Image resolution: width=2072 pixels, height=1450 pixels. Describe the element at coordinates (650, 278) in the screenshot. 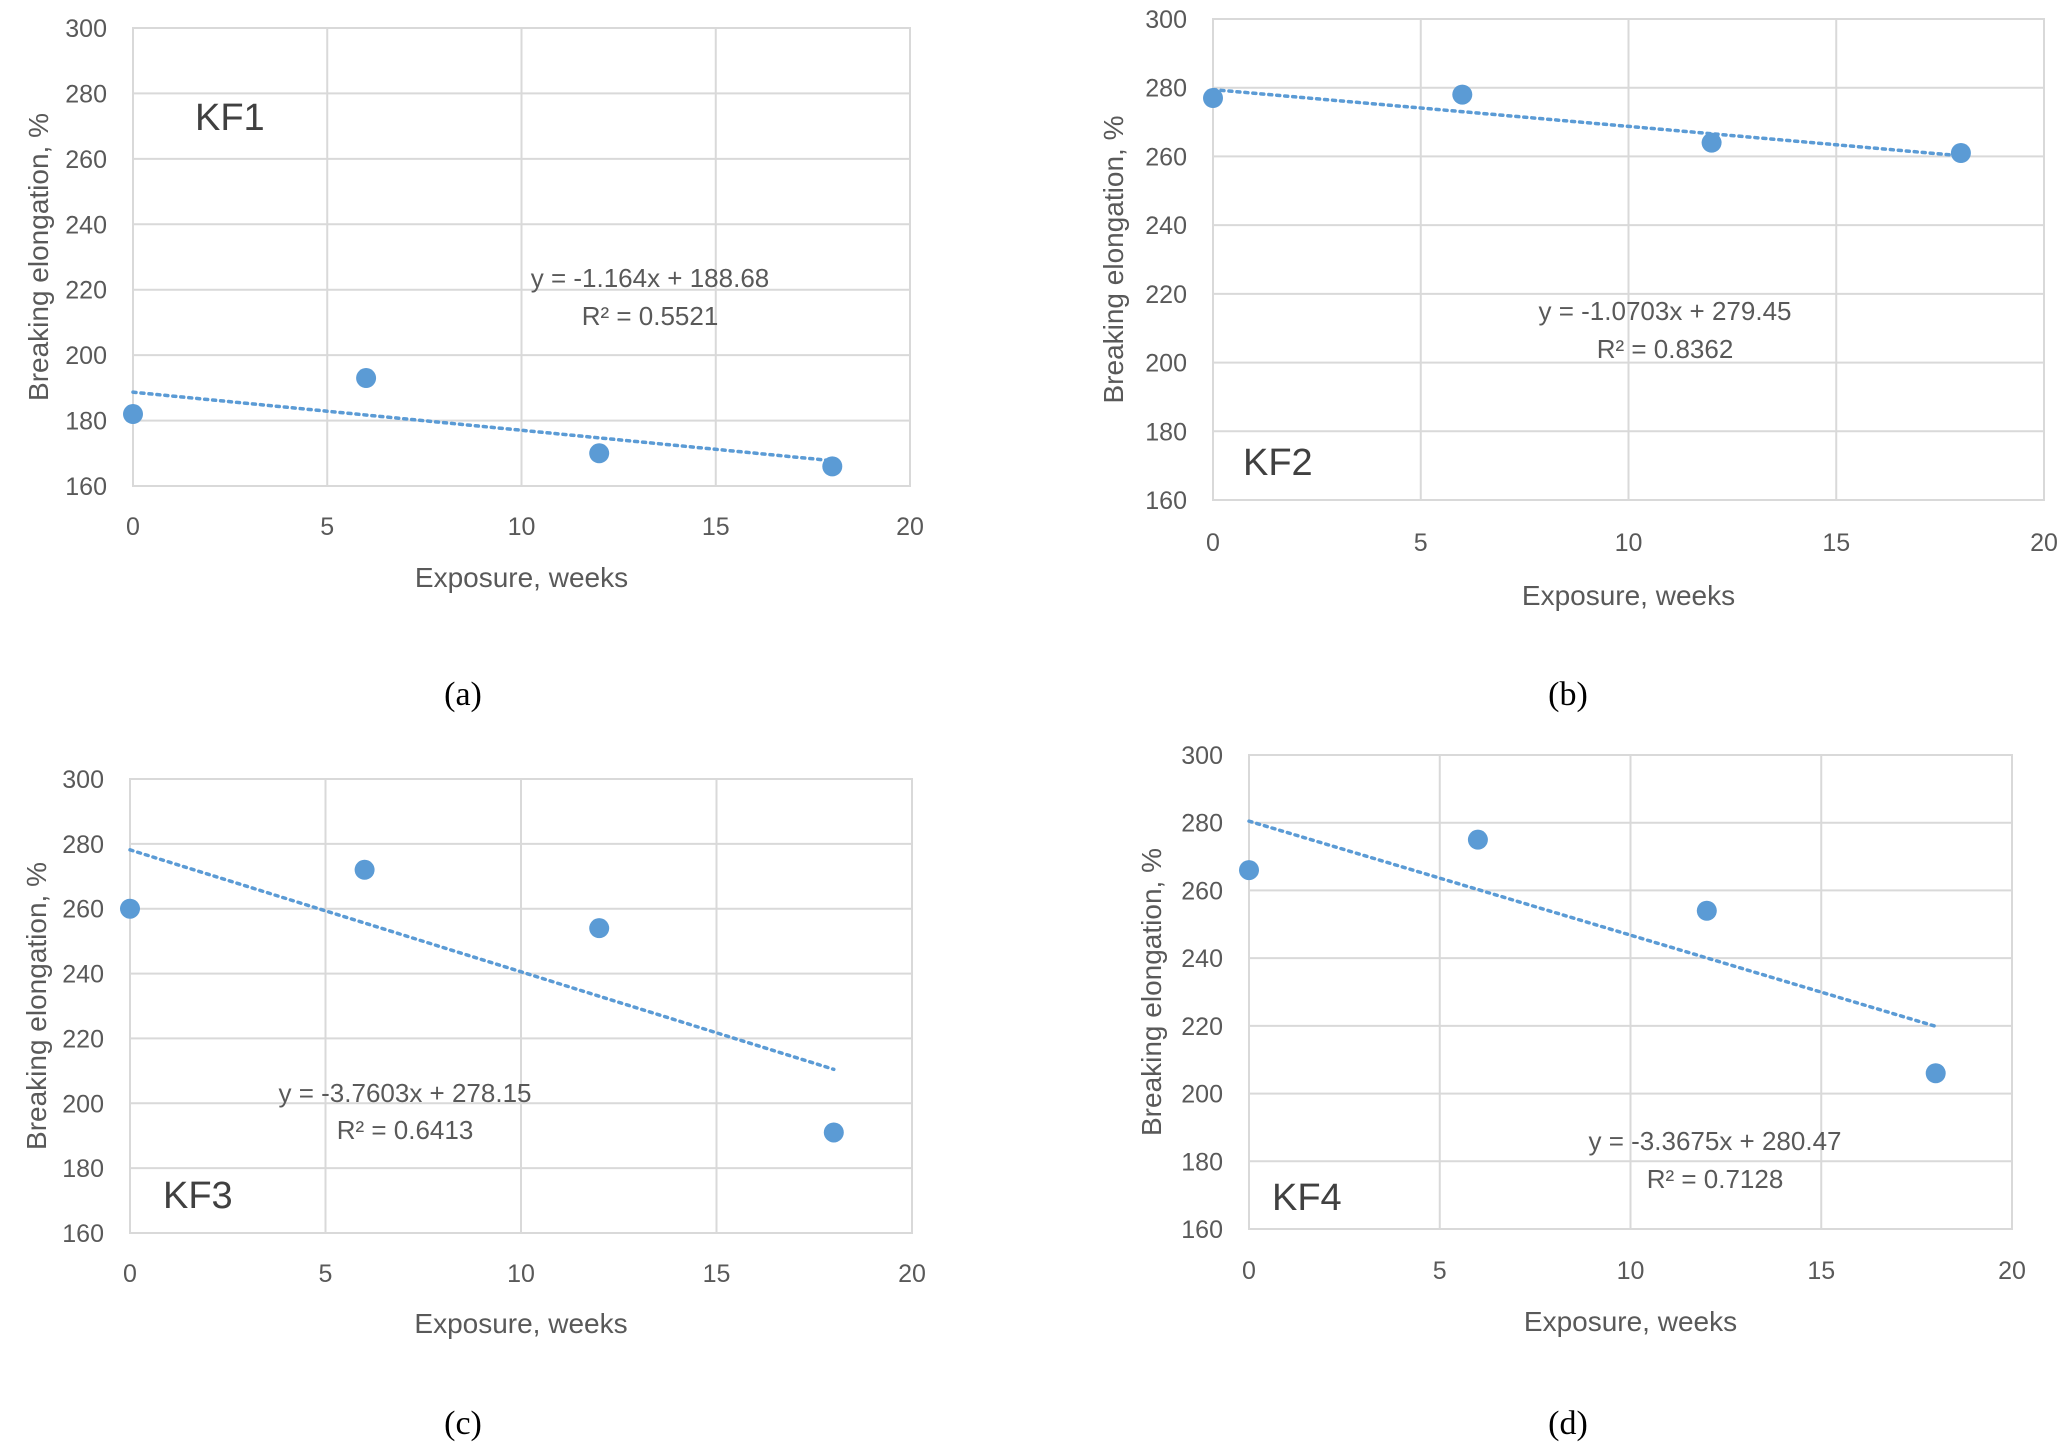

I see `trendline-equation: y = -1.164x + 188.68` at that location.